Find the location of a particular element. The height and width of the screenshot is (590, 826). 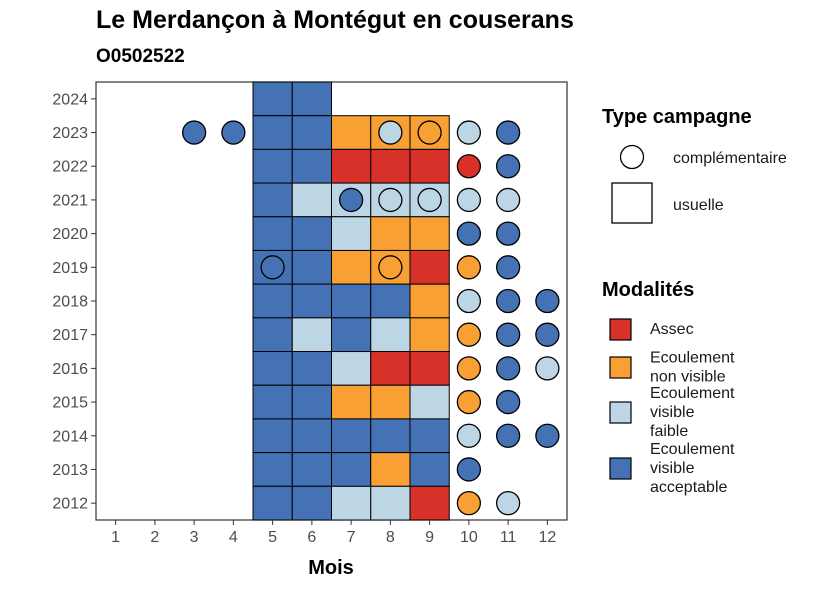

chart-subtitle: O0502522 is located at coordinates (140, 56).